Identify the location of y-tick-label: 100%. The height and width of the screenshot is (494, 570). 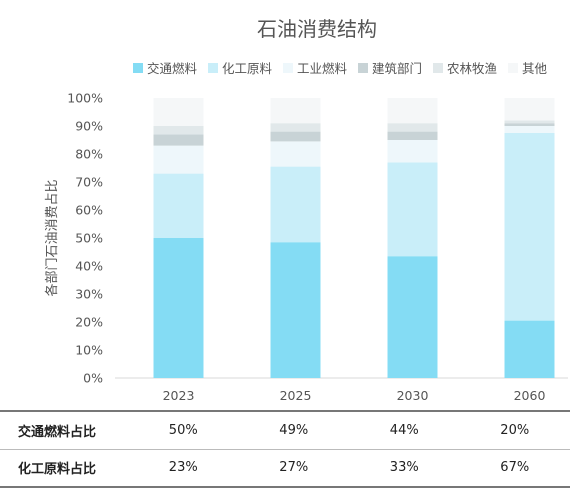
(85, 98).